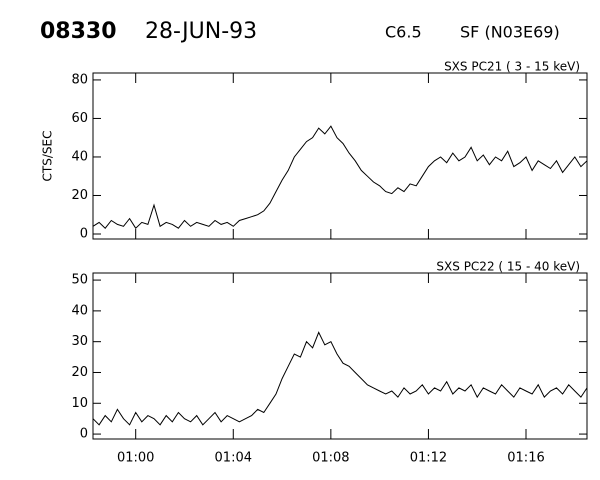 The height and width of the screenshot is (480, 600). I want to click on panel-title: SXS PC21 ( 3 - 15 keV), so click(512, 67).